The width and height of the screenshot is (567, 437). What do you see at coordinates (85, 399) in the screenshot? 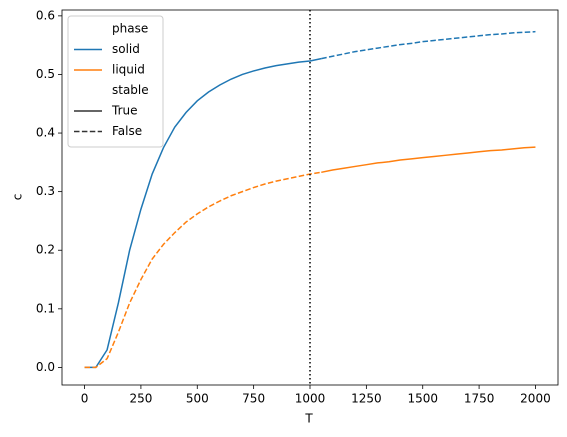
I see `x-tick-label: 0` at bounding box center [85, 399].